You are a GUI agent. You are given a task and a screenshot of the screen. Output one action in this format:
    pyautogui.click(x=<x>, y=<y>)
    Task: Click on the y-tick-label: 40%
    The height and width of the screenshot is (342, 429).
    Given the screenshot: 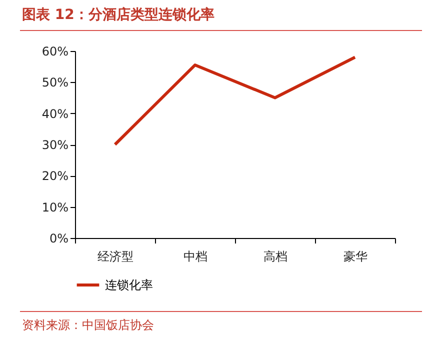 What is the action you would take?
    pyautogui.click(x=55, y=113)
    